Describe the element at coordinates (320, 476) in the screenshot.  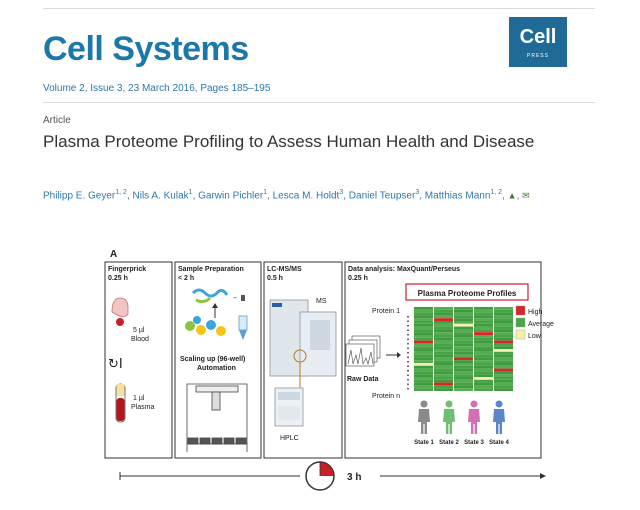
I see `clock-icon` at that location.